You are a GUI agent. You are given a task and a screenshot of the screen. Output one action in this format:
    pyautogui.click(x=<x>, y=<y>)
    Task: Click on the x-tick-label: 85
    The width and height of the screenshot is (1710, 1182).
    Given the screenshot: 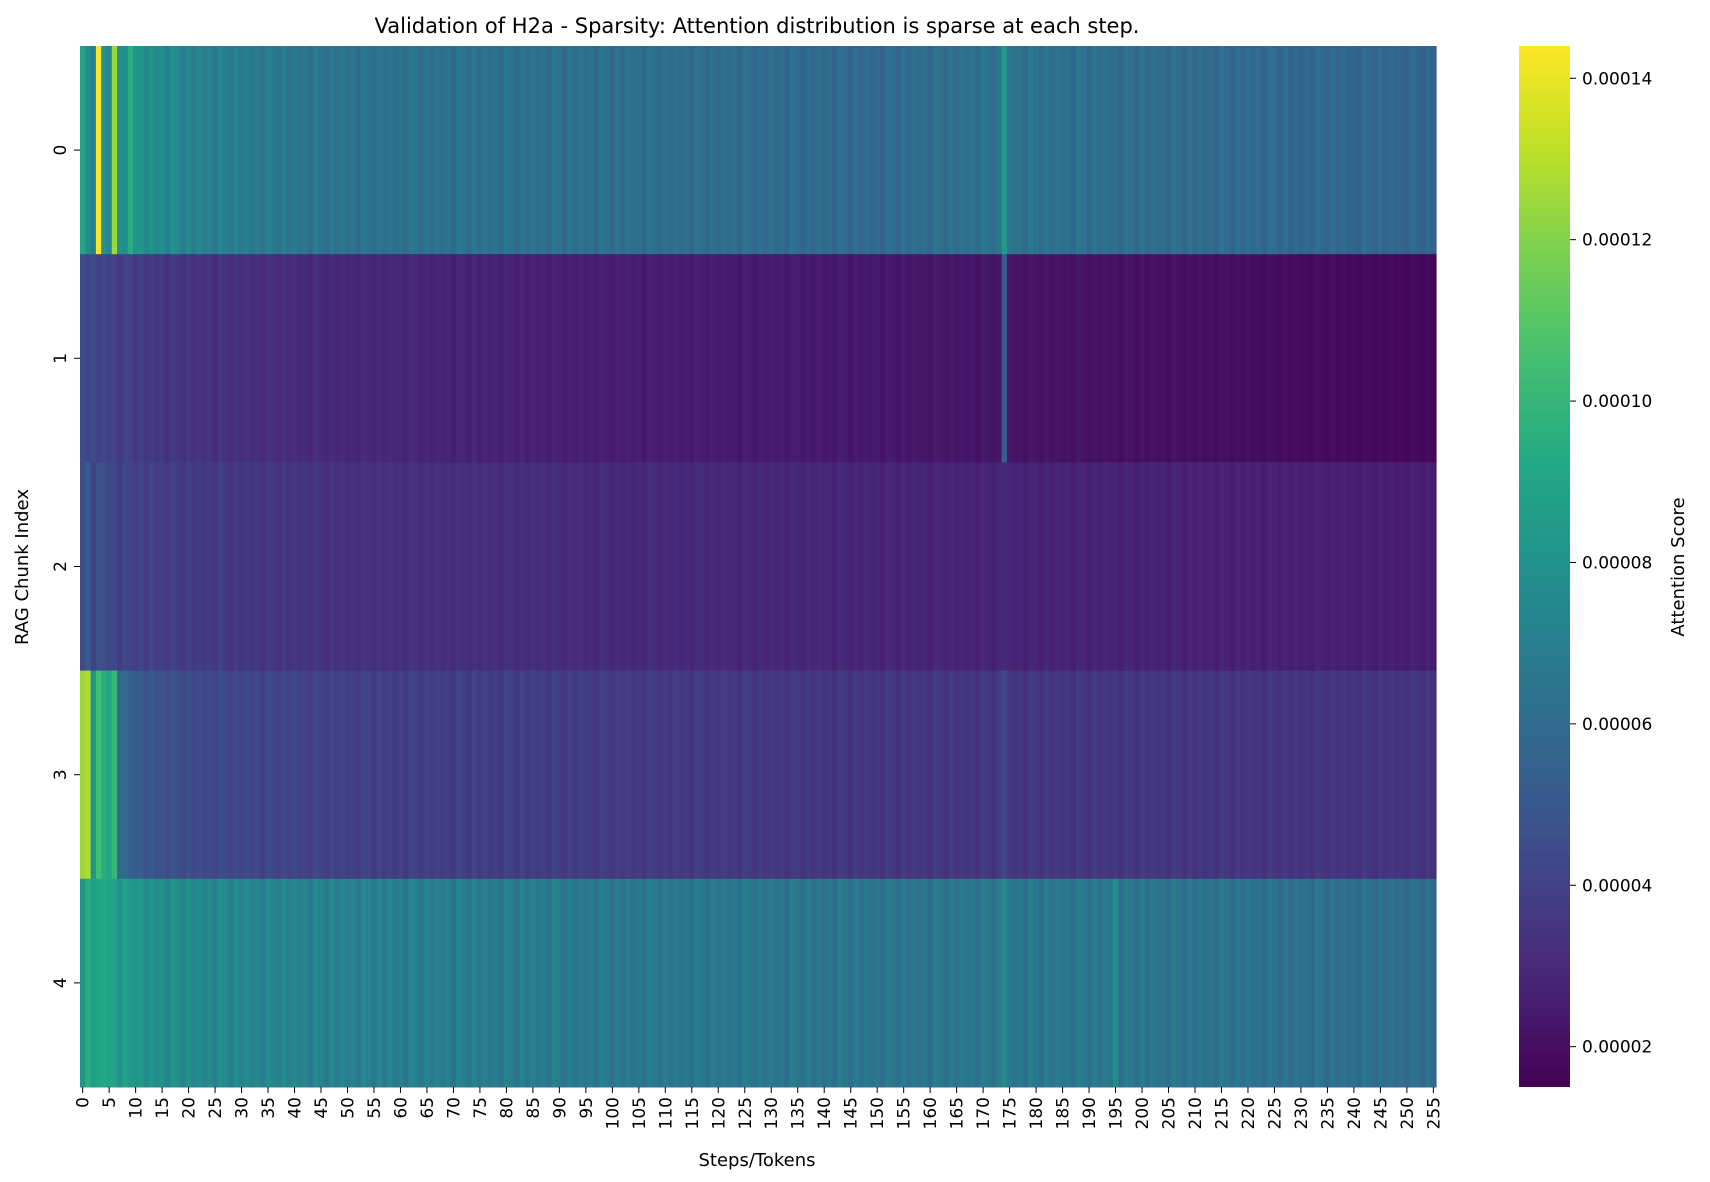 What is the action you would take?
    pyautogui.click(x=534, y=1108)
    